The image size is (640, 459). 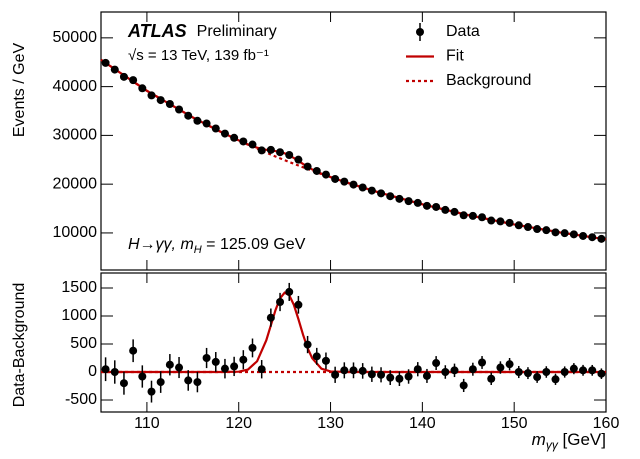 I want to click on process-rest: = 125.09 GeV, so click(x=254, y=244).